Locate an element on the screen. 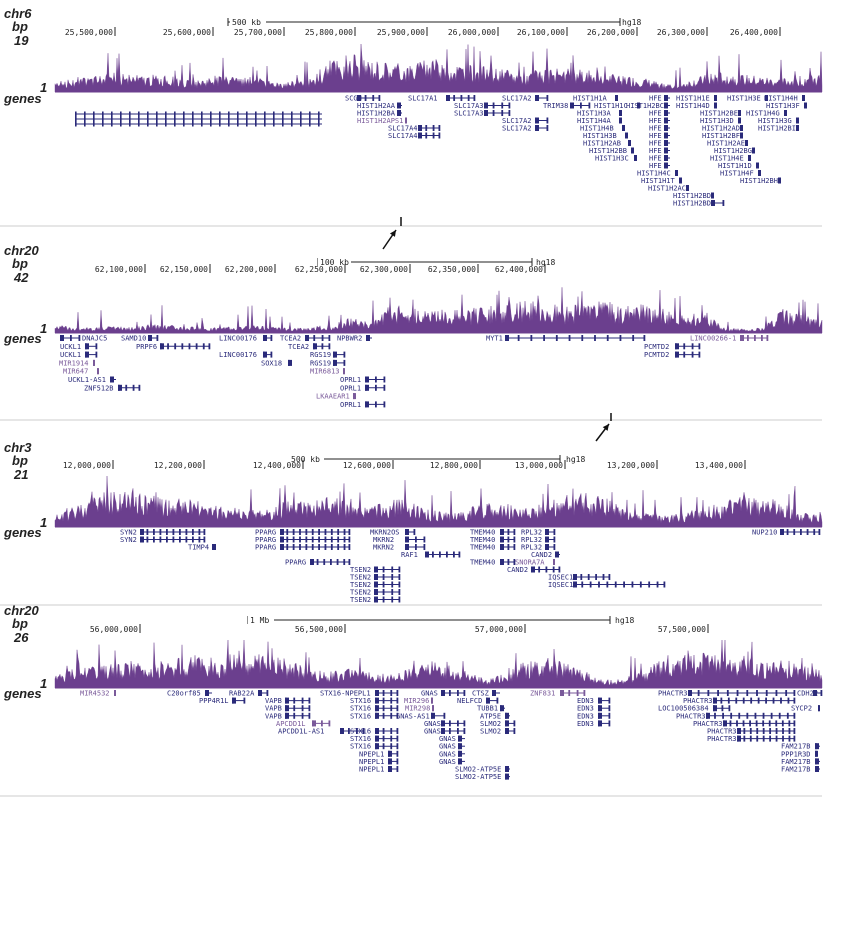  signal-track is located at coordinates (438, 68).